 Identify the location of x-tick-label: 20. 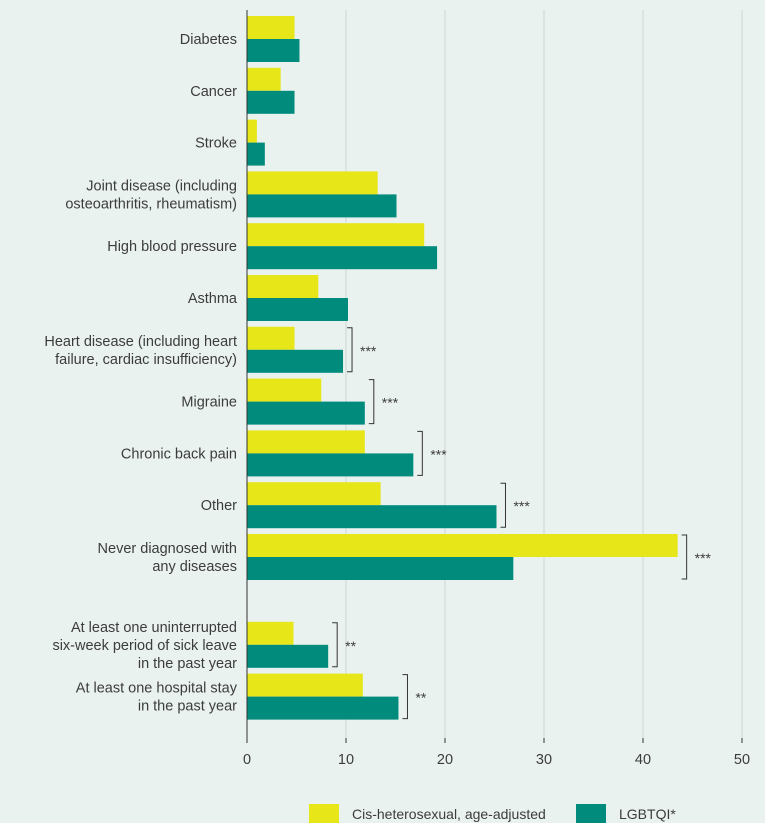
(445, 760).